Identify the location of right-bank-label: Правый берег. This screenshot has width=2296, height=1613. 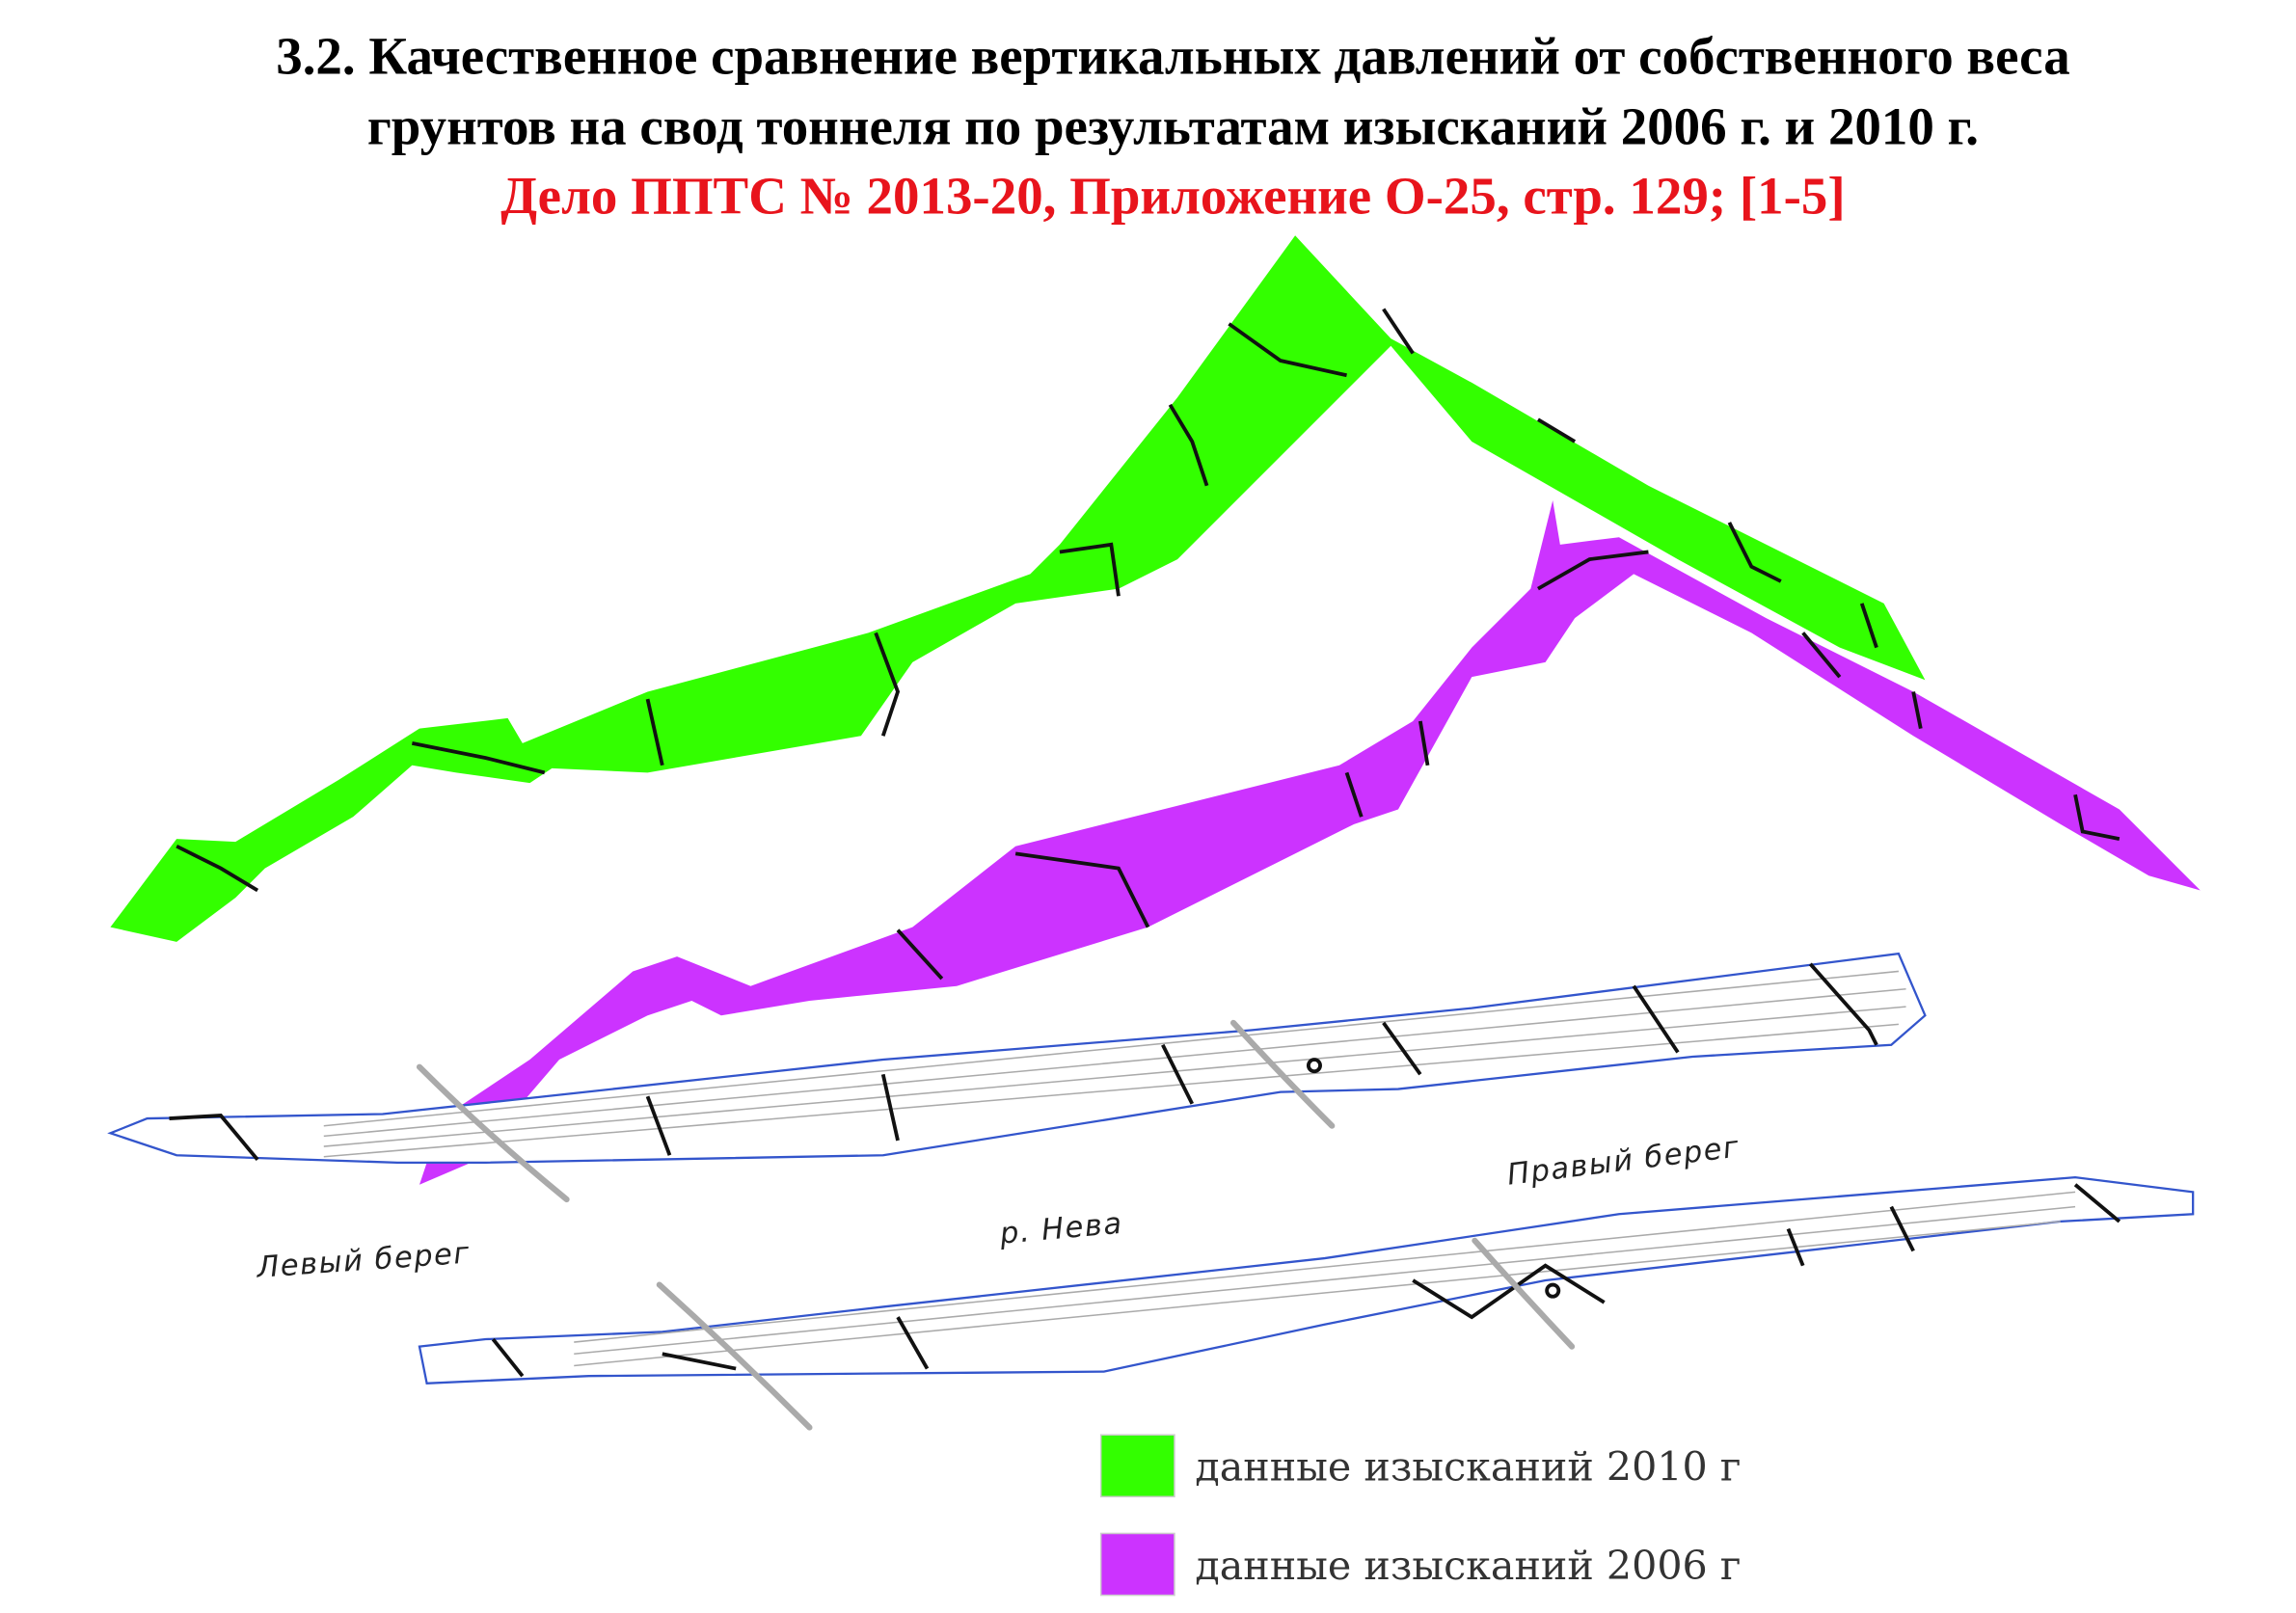
(1623, 1161).